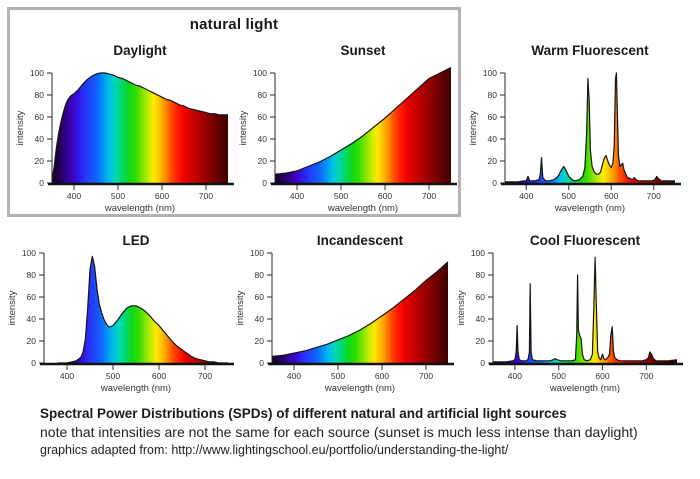 This screenshot has width=700, height=479. I want to click on chart-title-sunset: Sunset, so click(363, 50).